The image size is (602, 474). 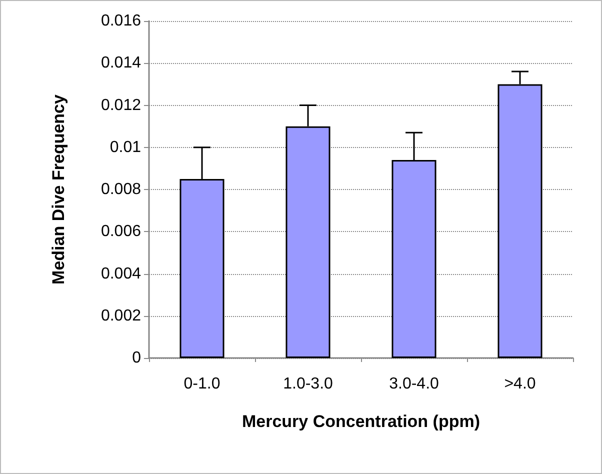 What do you see at coordinates (202, 384) in the screenshot?
I see `x-tick-label: 0-1.0` at bounding box center [202, 384].